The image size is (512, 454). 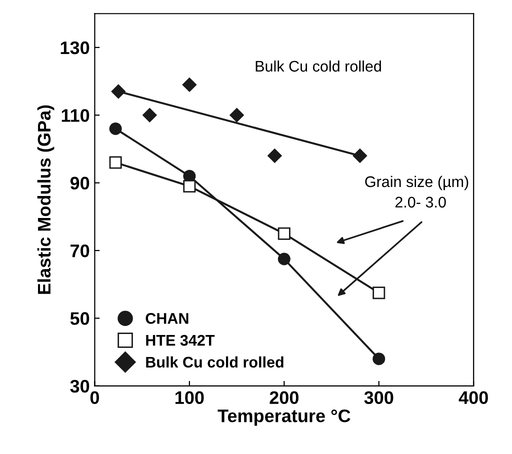 What do you see at coordinates (80, 386) in the screenshot?
I see `y-tick-label: 30` at bounding box center [80, 386].